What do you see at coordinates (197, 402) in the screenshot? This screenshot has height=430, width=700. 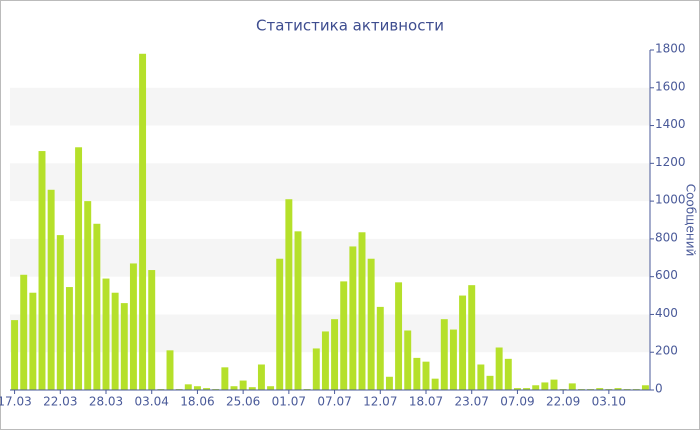 I see `x-tick-label: 18.06` at bounding box center [197, 402].